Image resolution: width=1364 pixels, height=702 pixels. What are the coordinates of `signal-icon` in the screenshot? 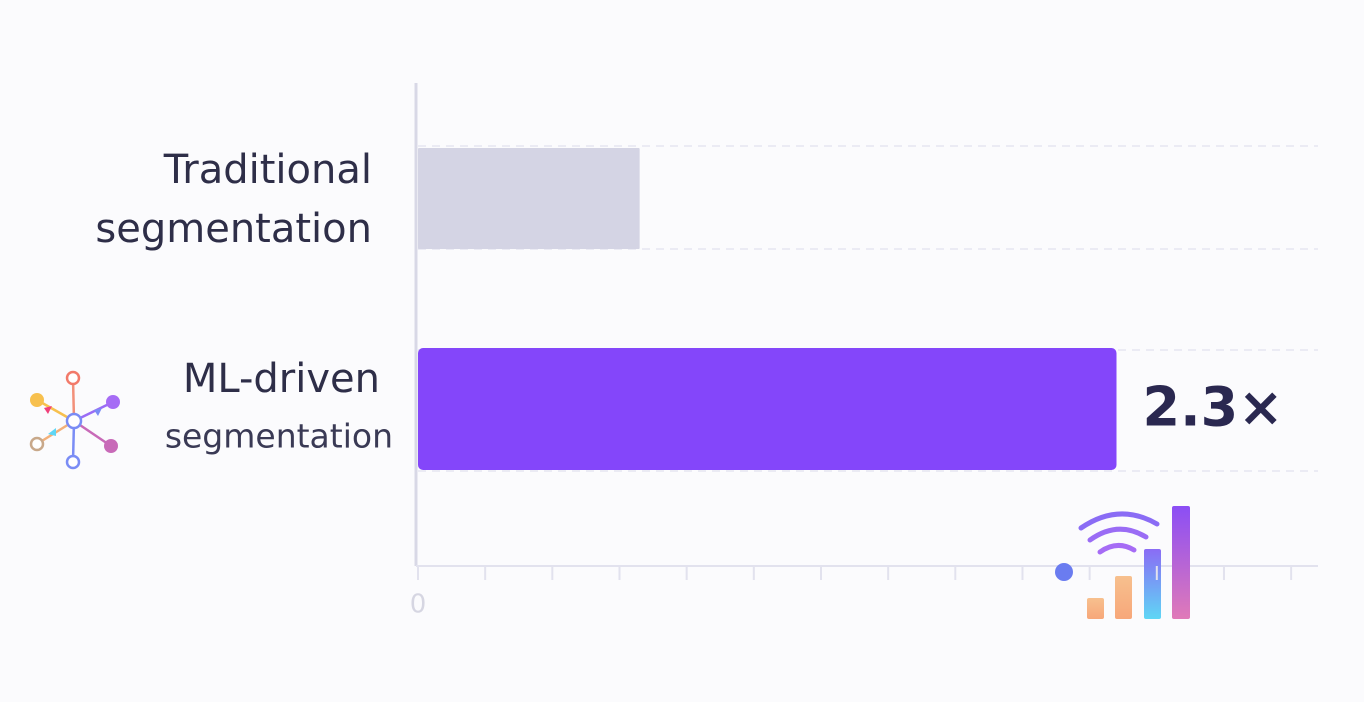 It's located at (1122, 562).